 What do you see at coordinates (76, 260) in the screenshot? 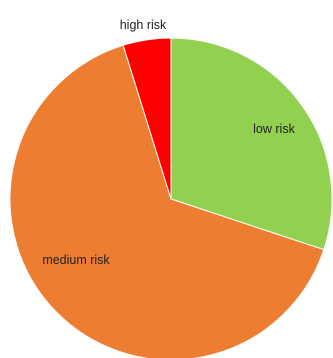
I see `slice-label-medium-risk: medium risk` at bounding box center [76, 260].